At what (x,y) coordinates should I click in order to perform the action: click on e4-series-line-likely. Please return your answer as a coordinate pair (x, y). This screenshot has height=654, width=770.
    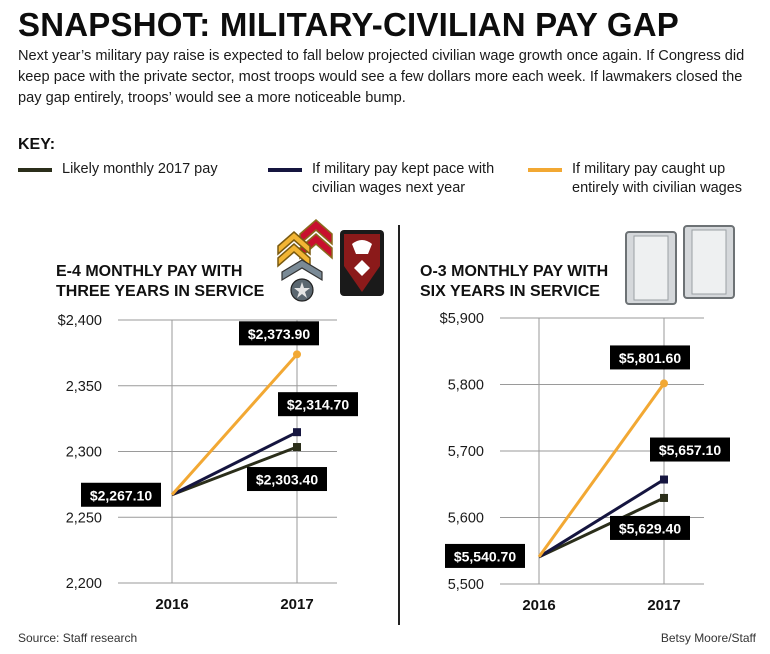
    Looking at the image, I should click on (234, 471).